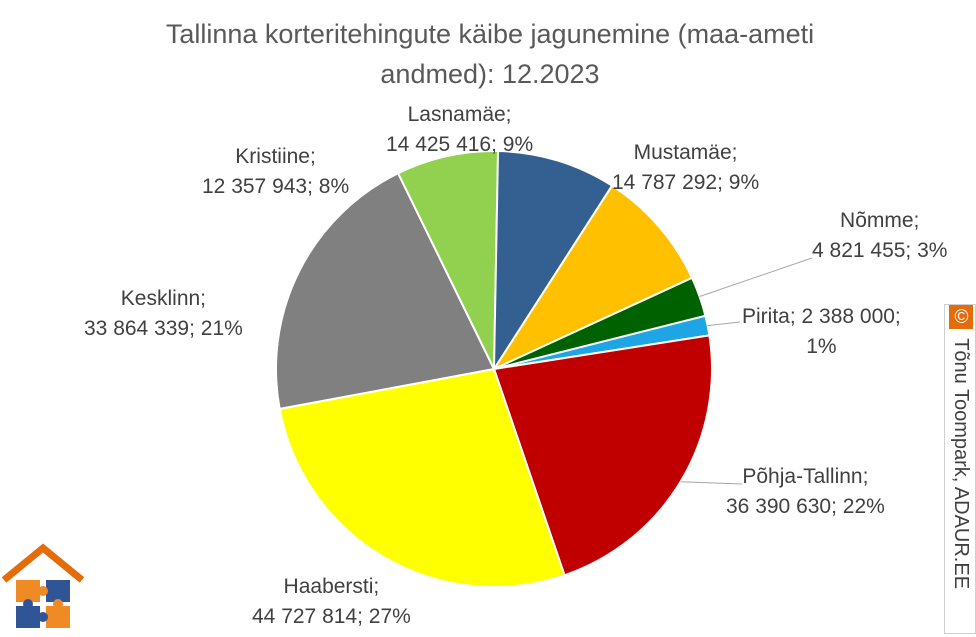 The width and height of the screenshot is (976, 637). What do you see at coordinates (422, 478) in the screenshot?
I see `pie-slice-haabersti` at bounding box center [422, 478].